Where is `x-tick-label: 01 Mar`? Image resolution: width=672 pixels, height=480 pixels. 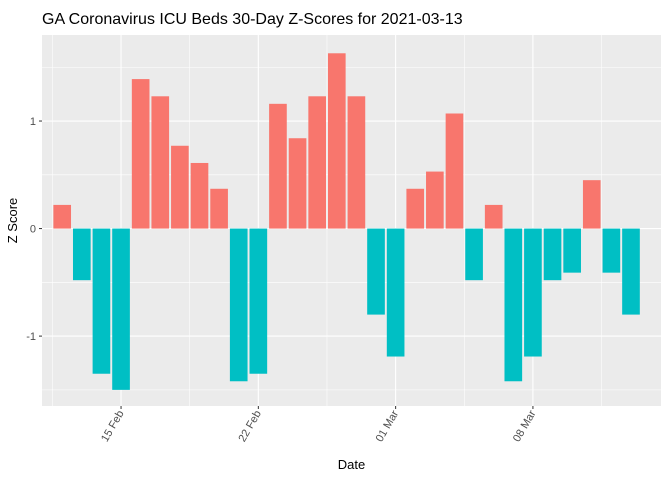 x-tick-label: 01 Mar is located at coordinates (388, 426).